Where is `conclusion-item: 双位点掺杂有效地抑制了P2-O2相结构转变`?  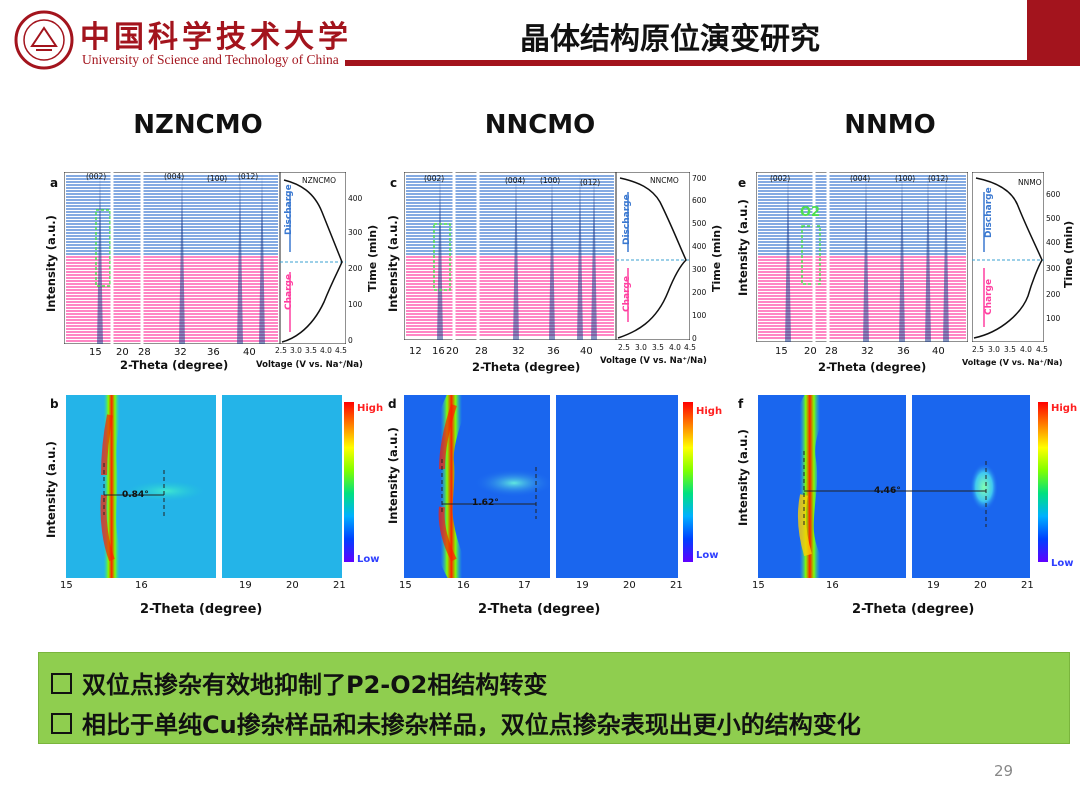 conclusion-item: 双位点掺杂有效地抑制了P2-O2相结构转变 is located at coordinates (299, 682).